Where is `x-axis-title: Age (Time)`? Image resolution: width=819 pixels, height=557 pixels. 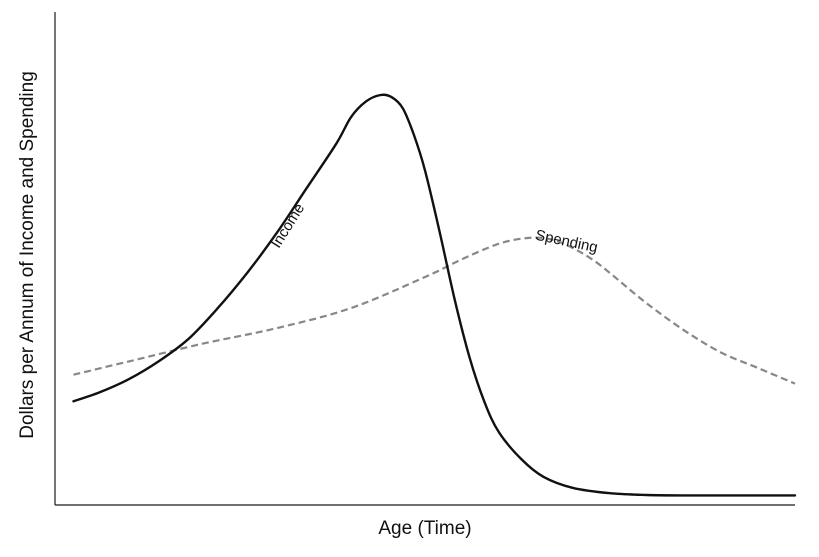
x-axis-title: Age (Time) is located at coordinates (424, 528).